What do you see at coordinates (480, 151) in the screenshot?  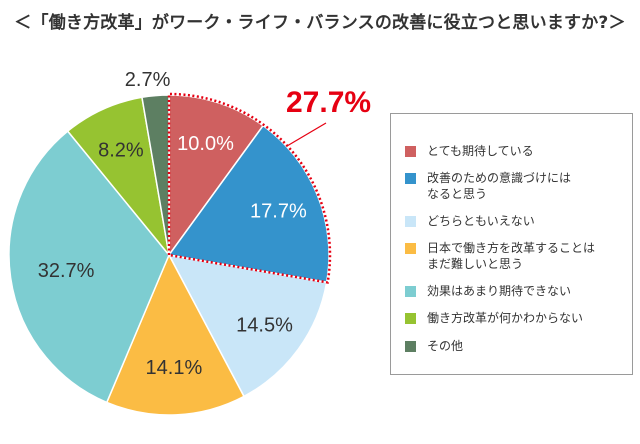 I see `legend-label-line: とても期待している` at bounding box center [480, 151].